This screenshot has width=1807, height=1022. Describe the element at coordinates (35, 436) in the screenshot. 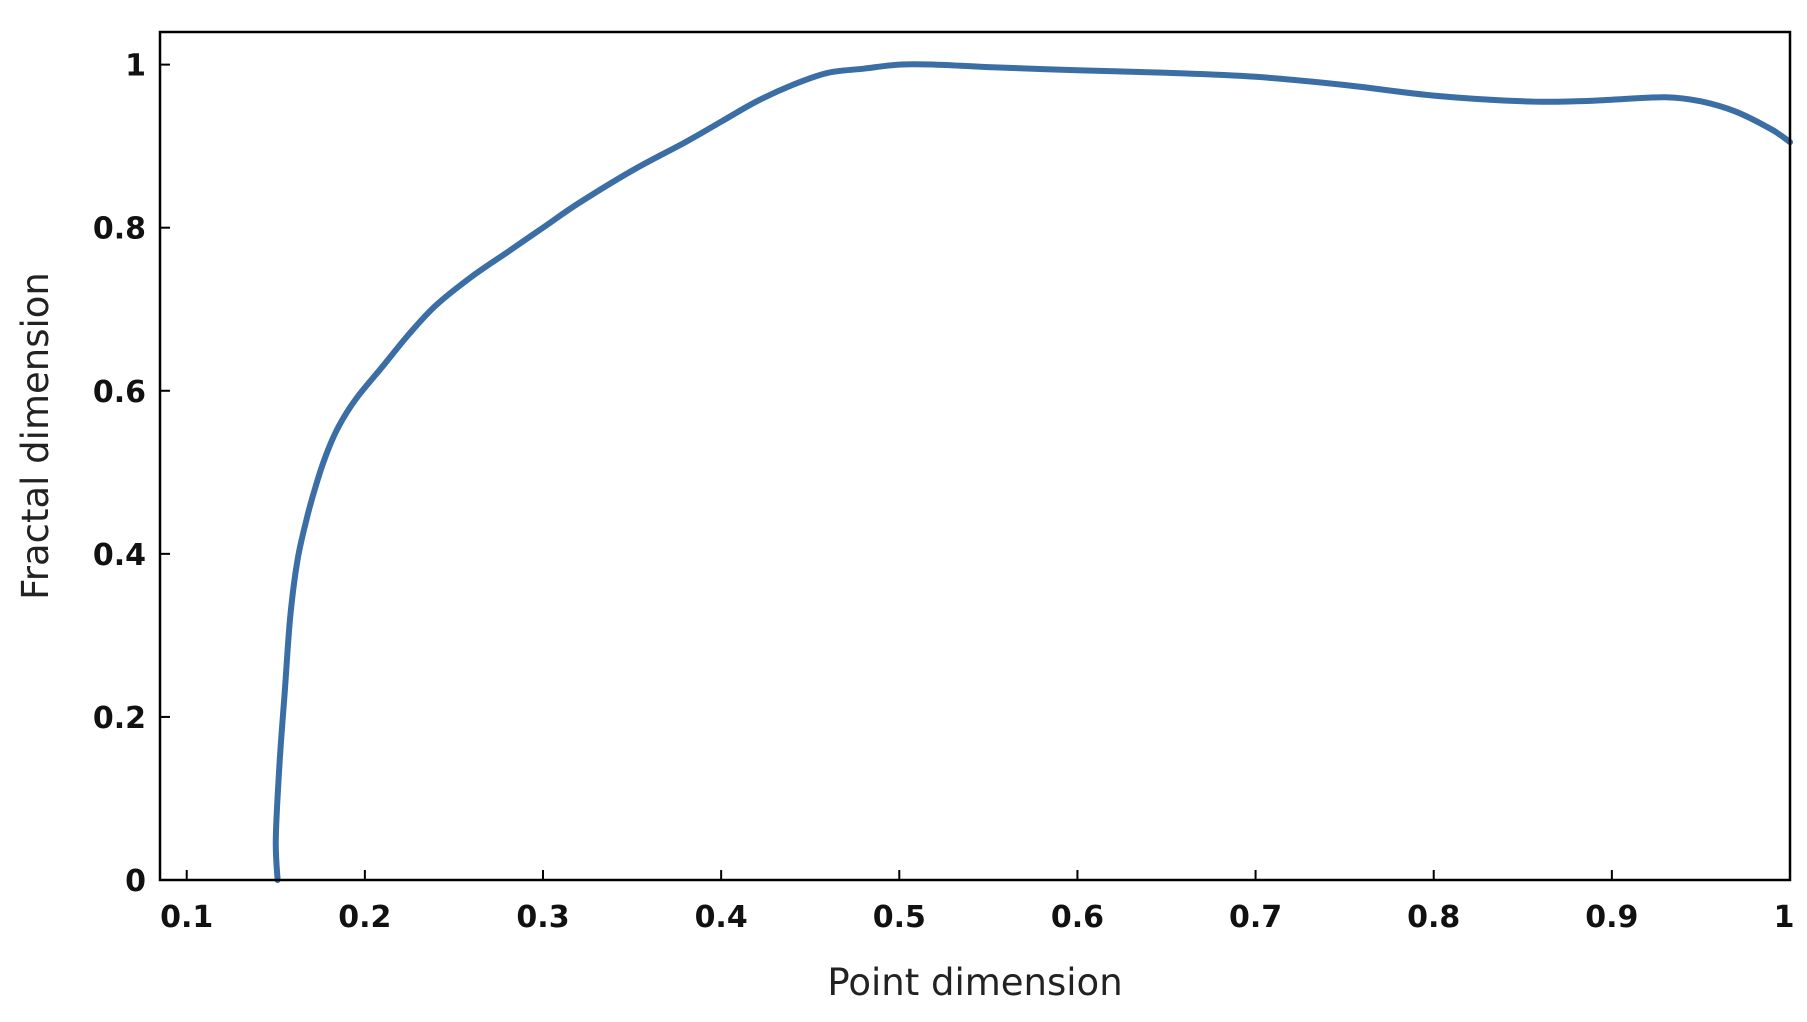

I see `y-axis-label: Fractal dimension` at that location.